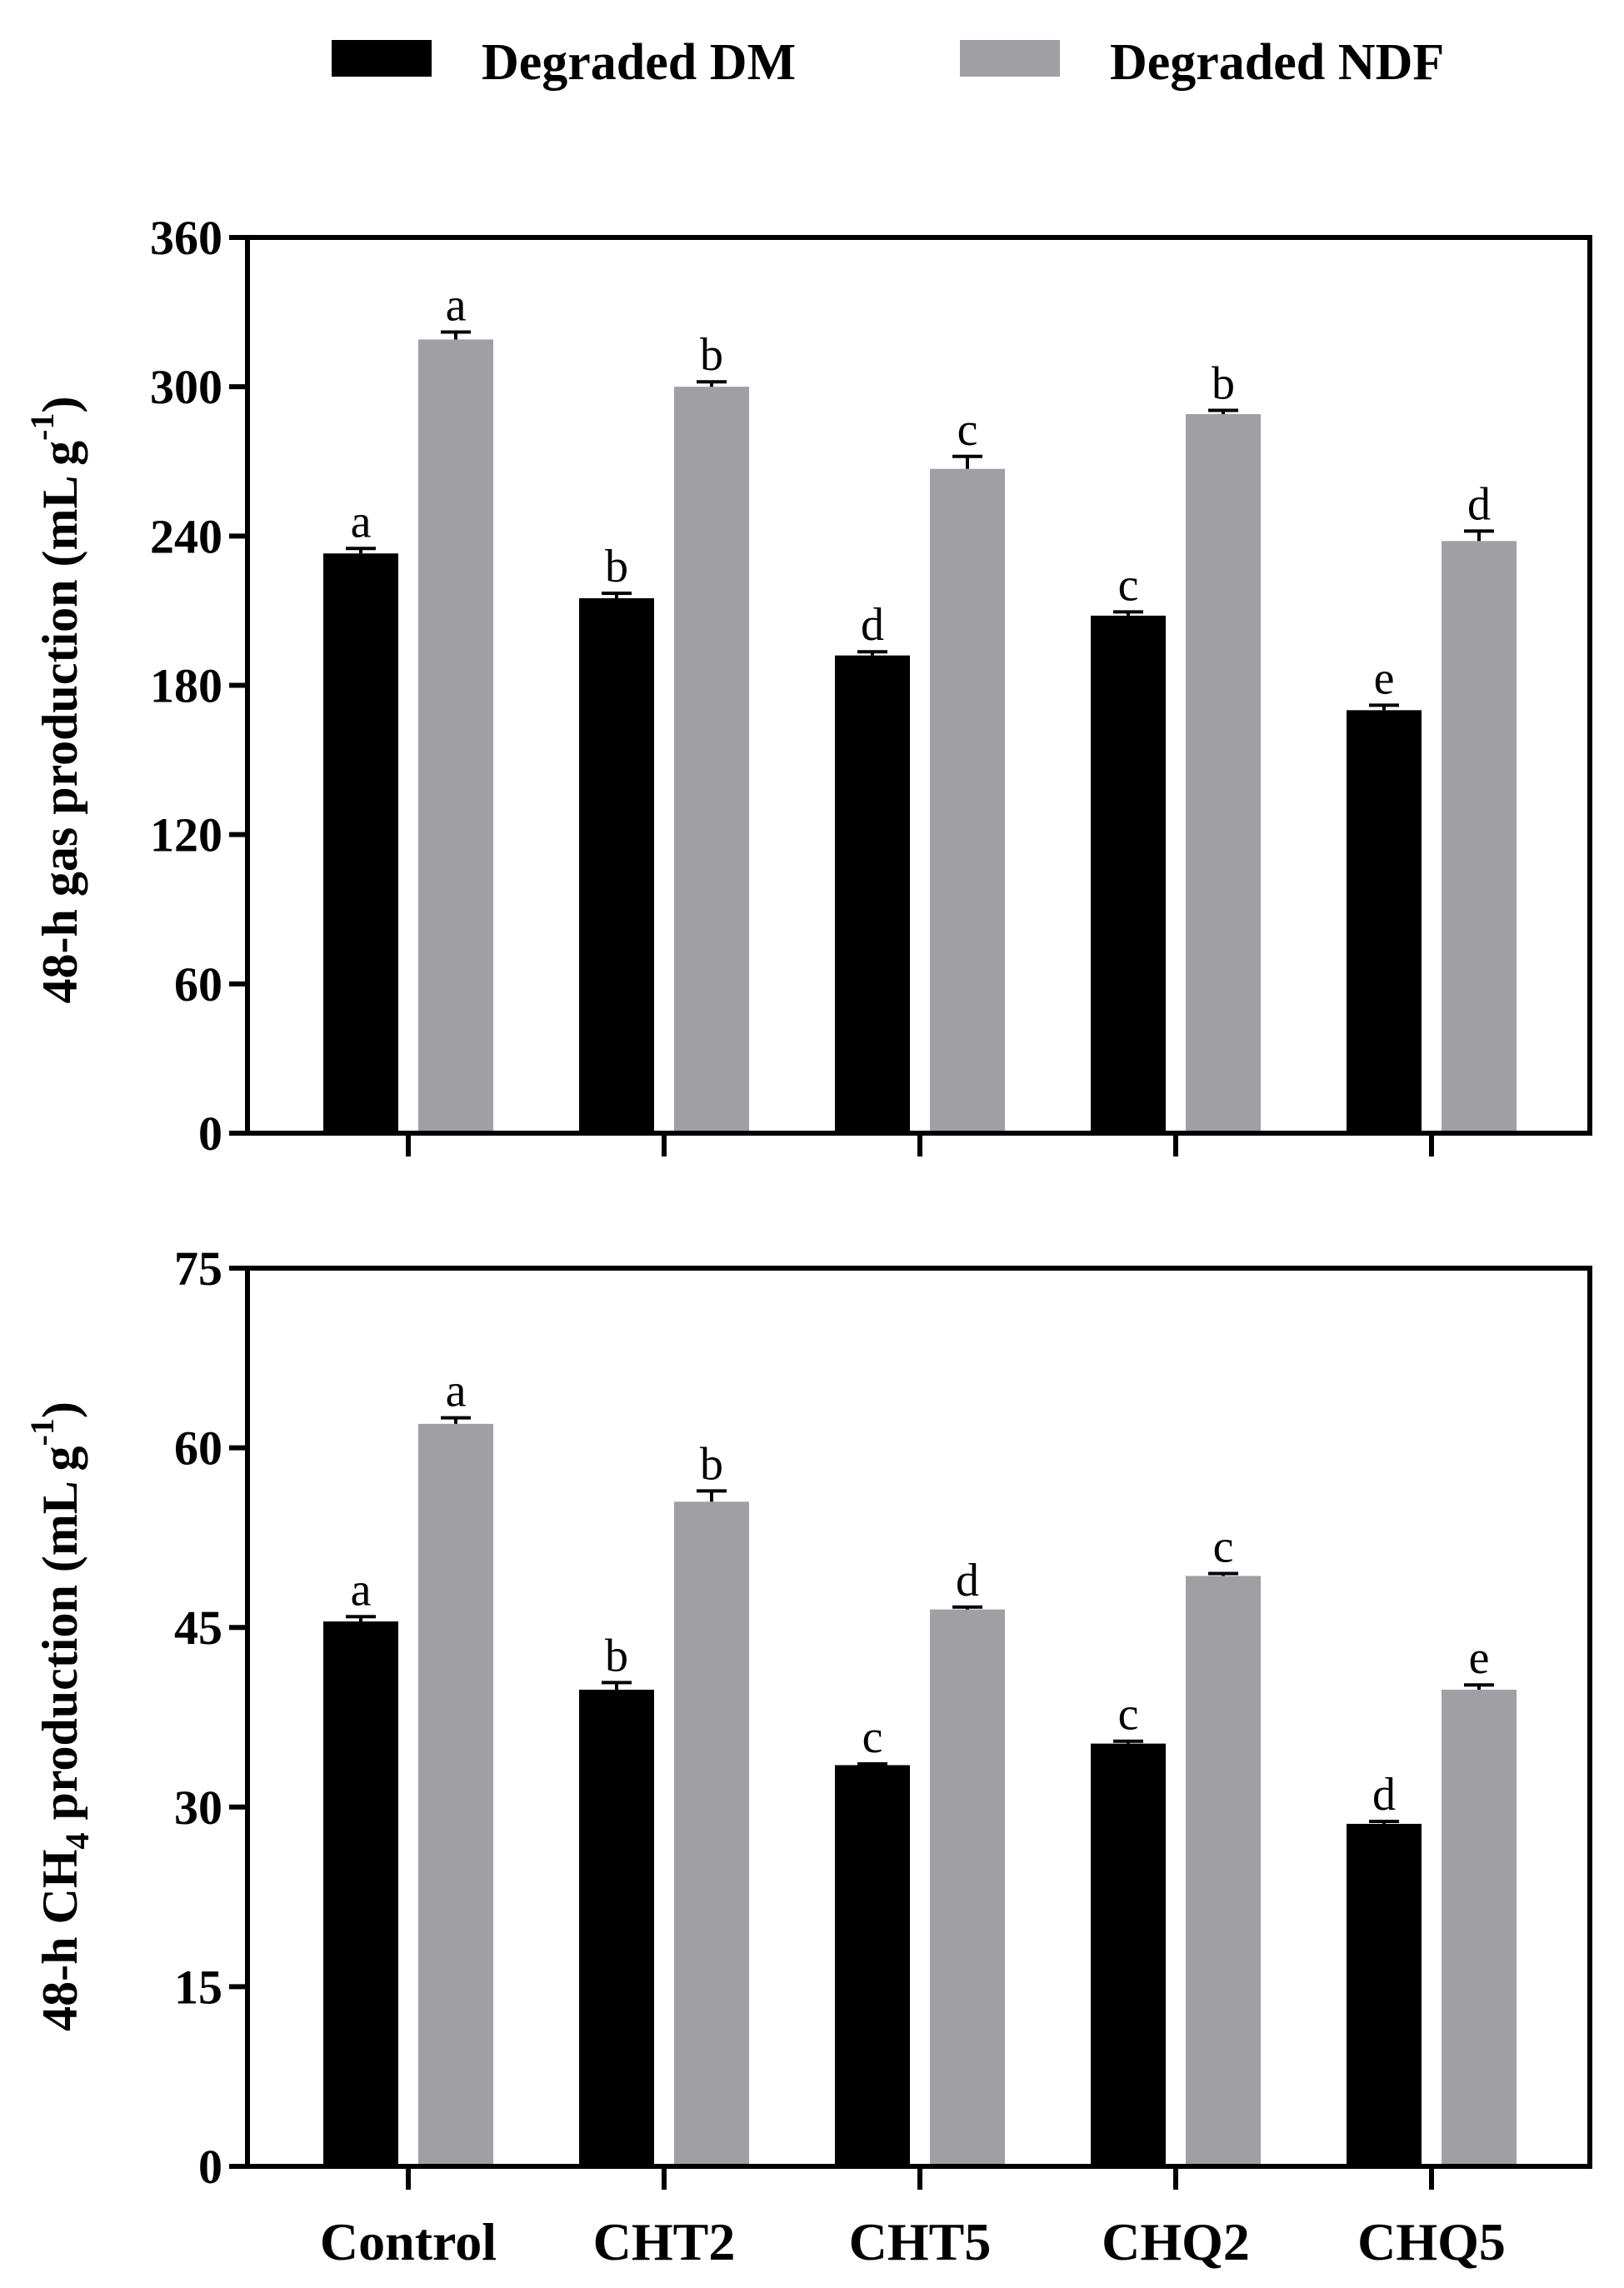  What do you see at coordinates (1128, 1715) in the screenshot?
I see `ch4-significance-letter-0-3: c` at bounding box center [1128, 1715].